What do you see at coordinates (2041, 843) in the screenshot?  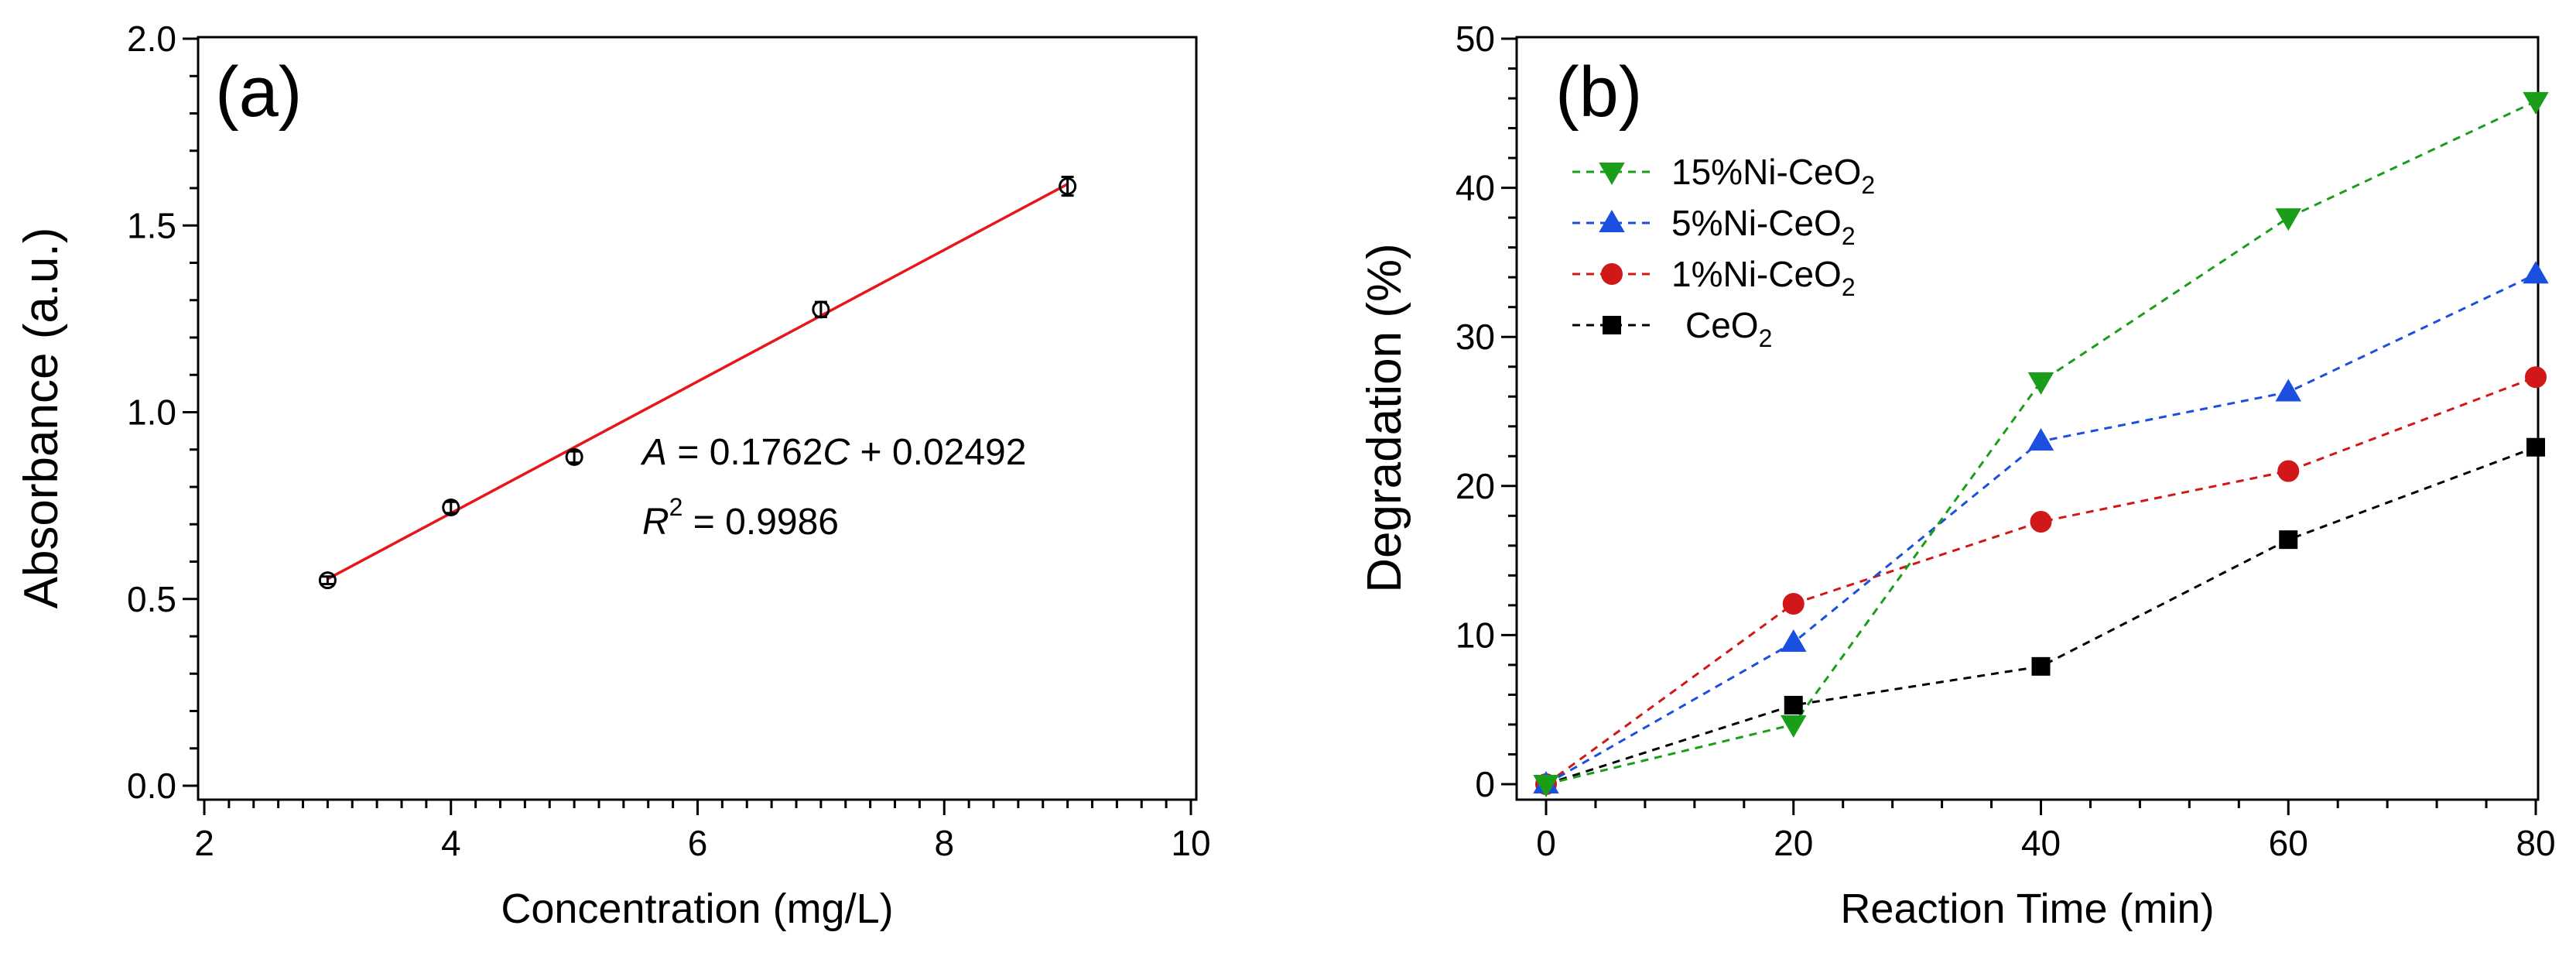 I see `x-tick-label: 40` at bounding box center [2041, 843].